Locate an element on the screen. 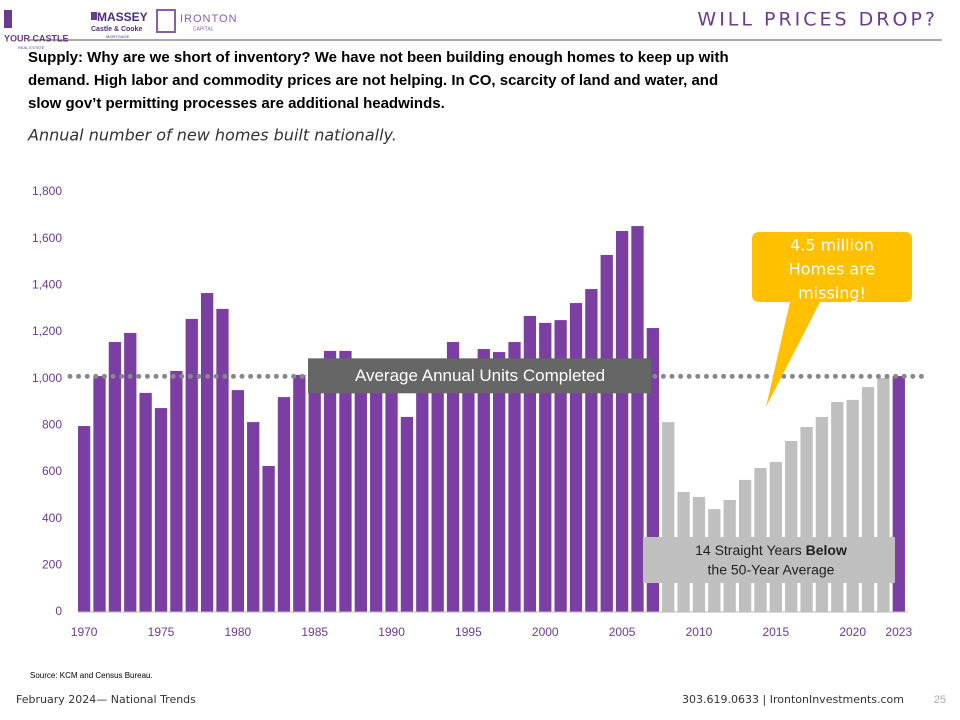 The image size is (960, 720). logo: IRONTON is located at coordinates (209, 19).